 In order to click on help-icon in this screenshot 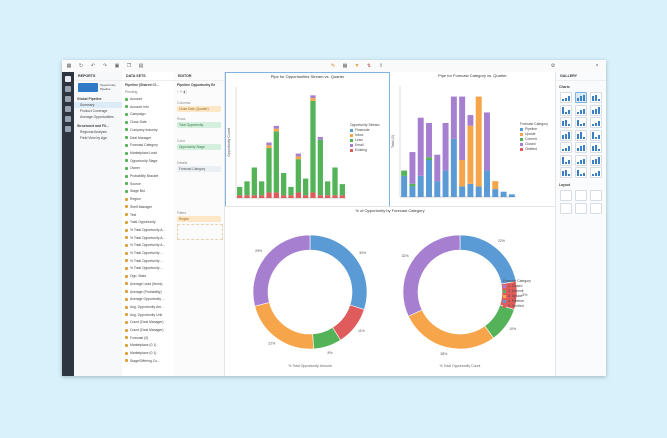, I will do `click(68, 129)`.